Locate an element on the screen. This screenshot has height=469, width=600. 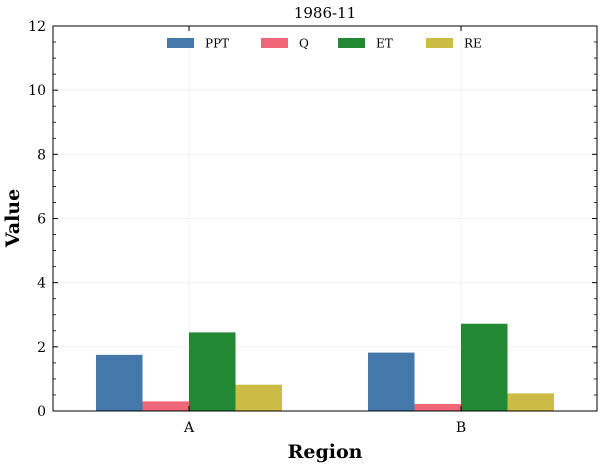
y-tick-label: 2 is located at coordinates (41, 348).